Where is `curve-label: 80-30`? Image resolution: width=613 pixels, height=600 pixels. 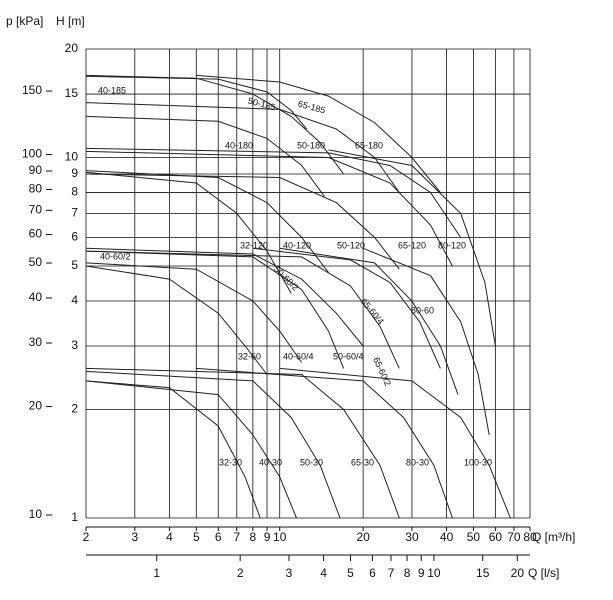
curve-label: 80-30 is located at coordinates (417, 462).